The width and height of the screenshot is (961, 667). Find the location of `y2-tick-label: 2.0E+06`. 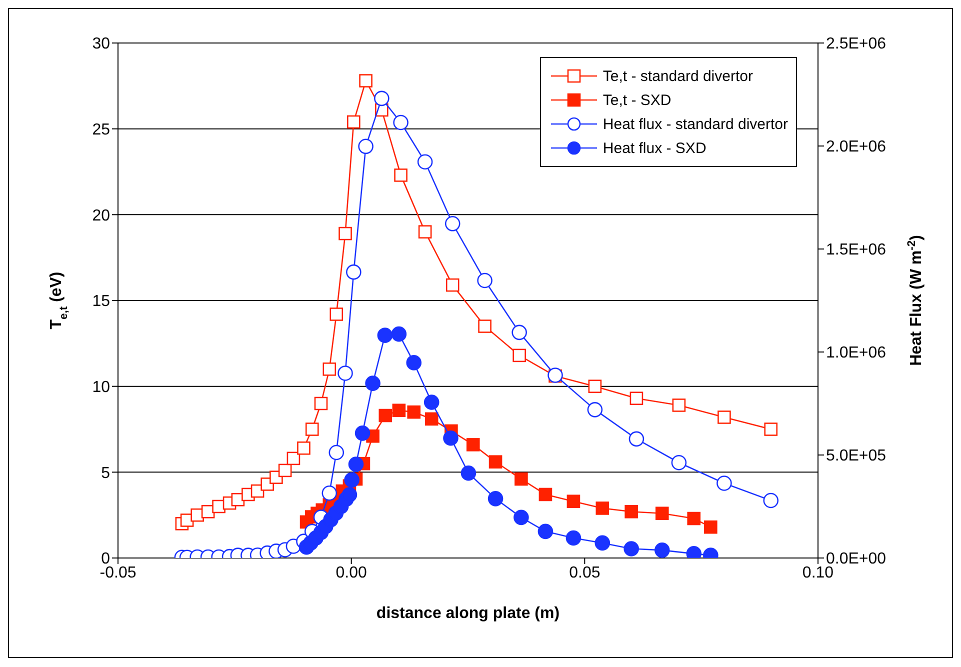

y2-tick-label: 2.0E+06 is located at coordinates (856, 147).